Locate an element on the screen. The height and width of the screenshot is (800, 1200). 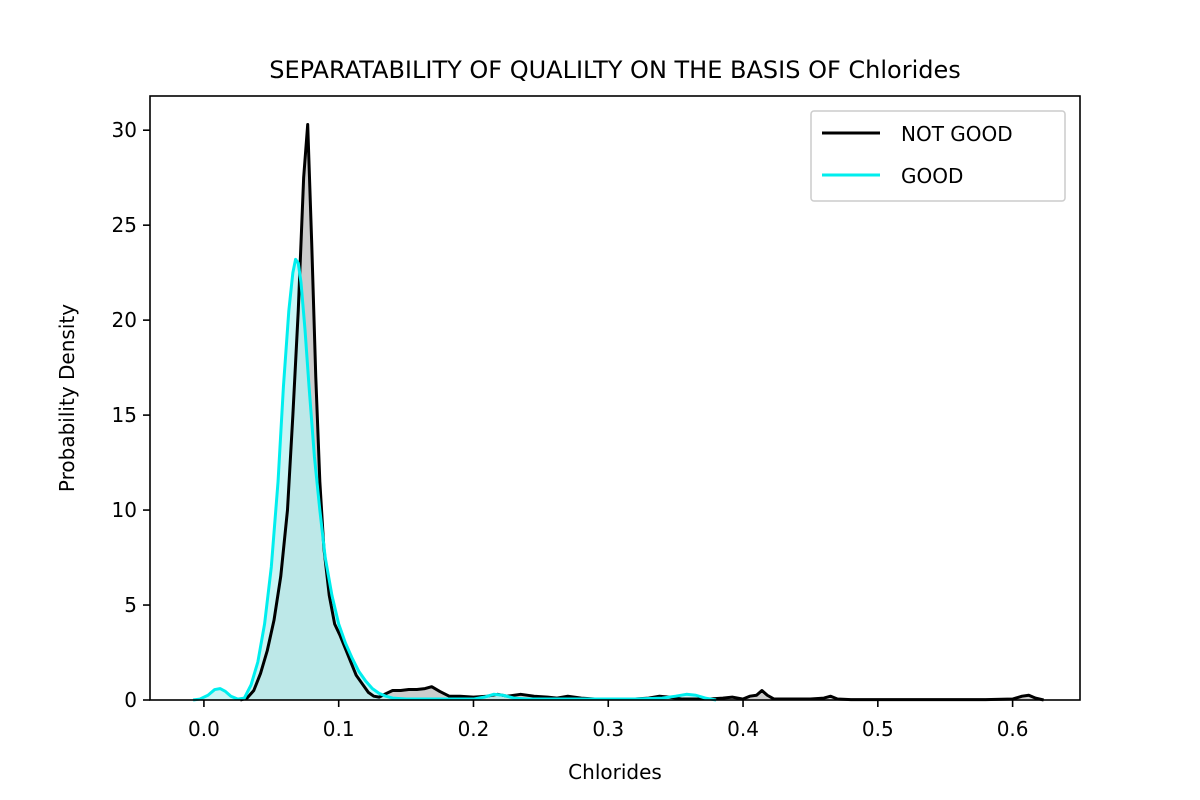
x-tick-label: 0.1 is located at coordinates (339, 729).